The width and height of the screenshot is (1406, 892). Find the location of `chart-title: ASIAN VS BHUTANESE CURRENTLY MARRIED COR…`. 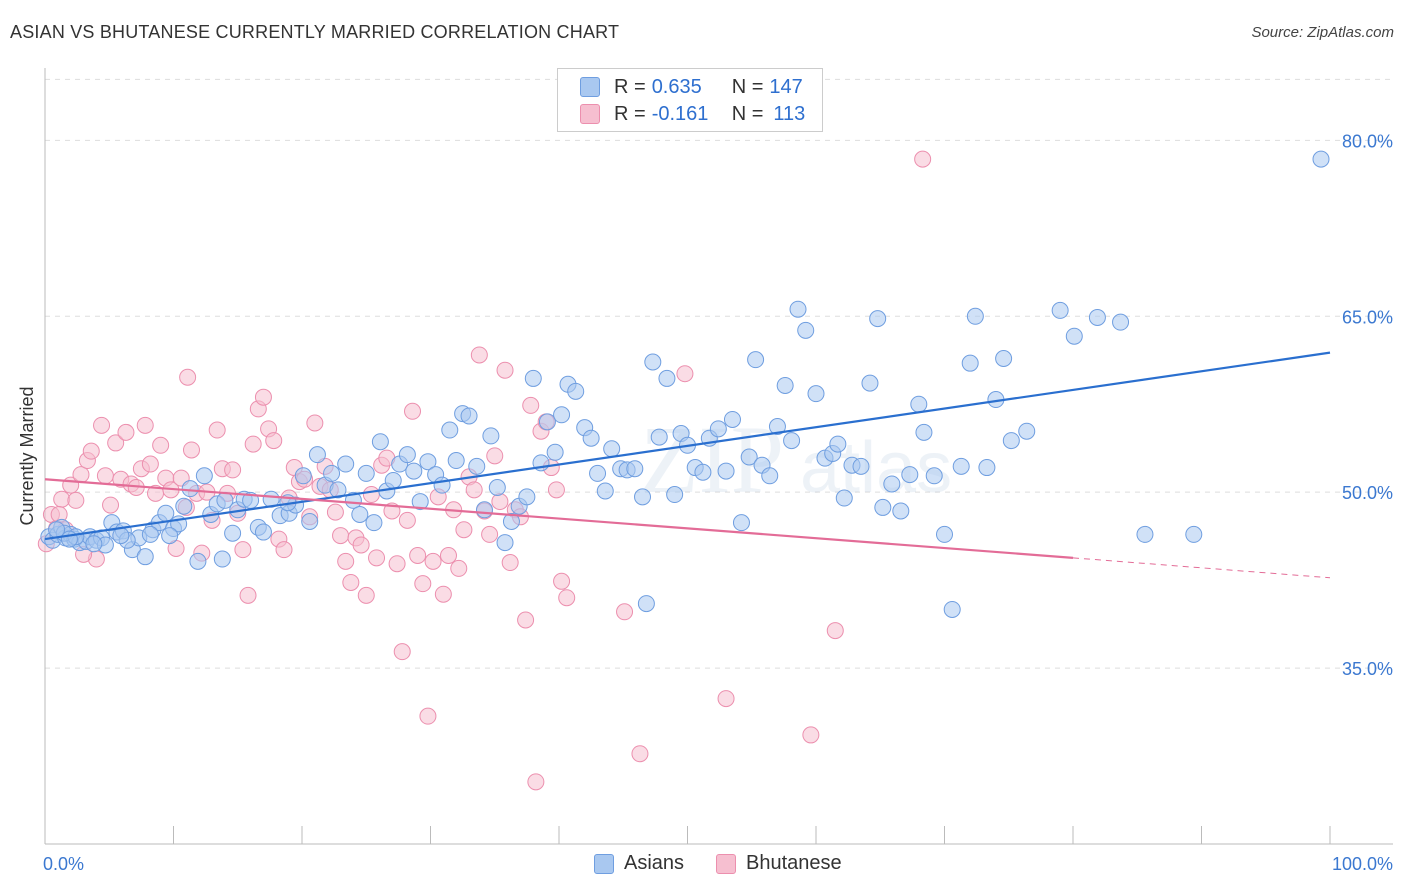

chart-title: ASIAN VS BHUTANESE CURRENTLY MARRIED COR… is located at coordinates (315, 32).